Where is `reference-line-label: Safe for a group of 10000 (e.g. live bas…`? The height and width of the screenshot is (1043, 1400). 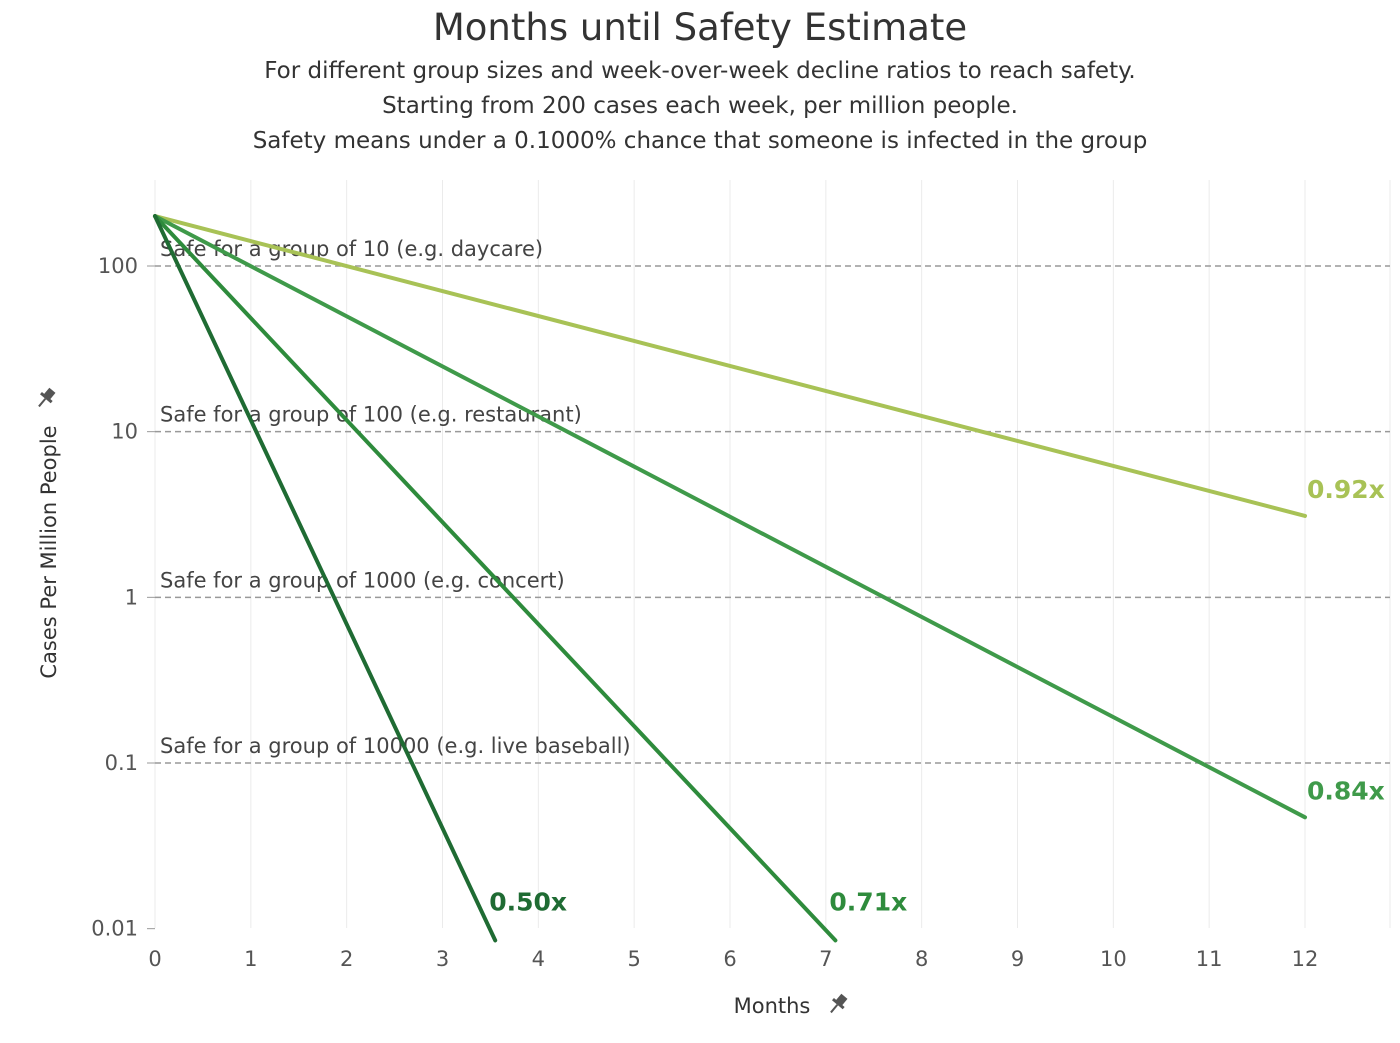
reference-line-label: Safe for a group of 10000 (e.g. live bas… is located at coordinates (395, 746).